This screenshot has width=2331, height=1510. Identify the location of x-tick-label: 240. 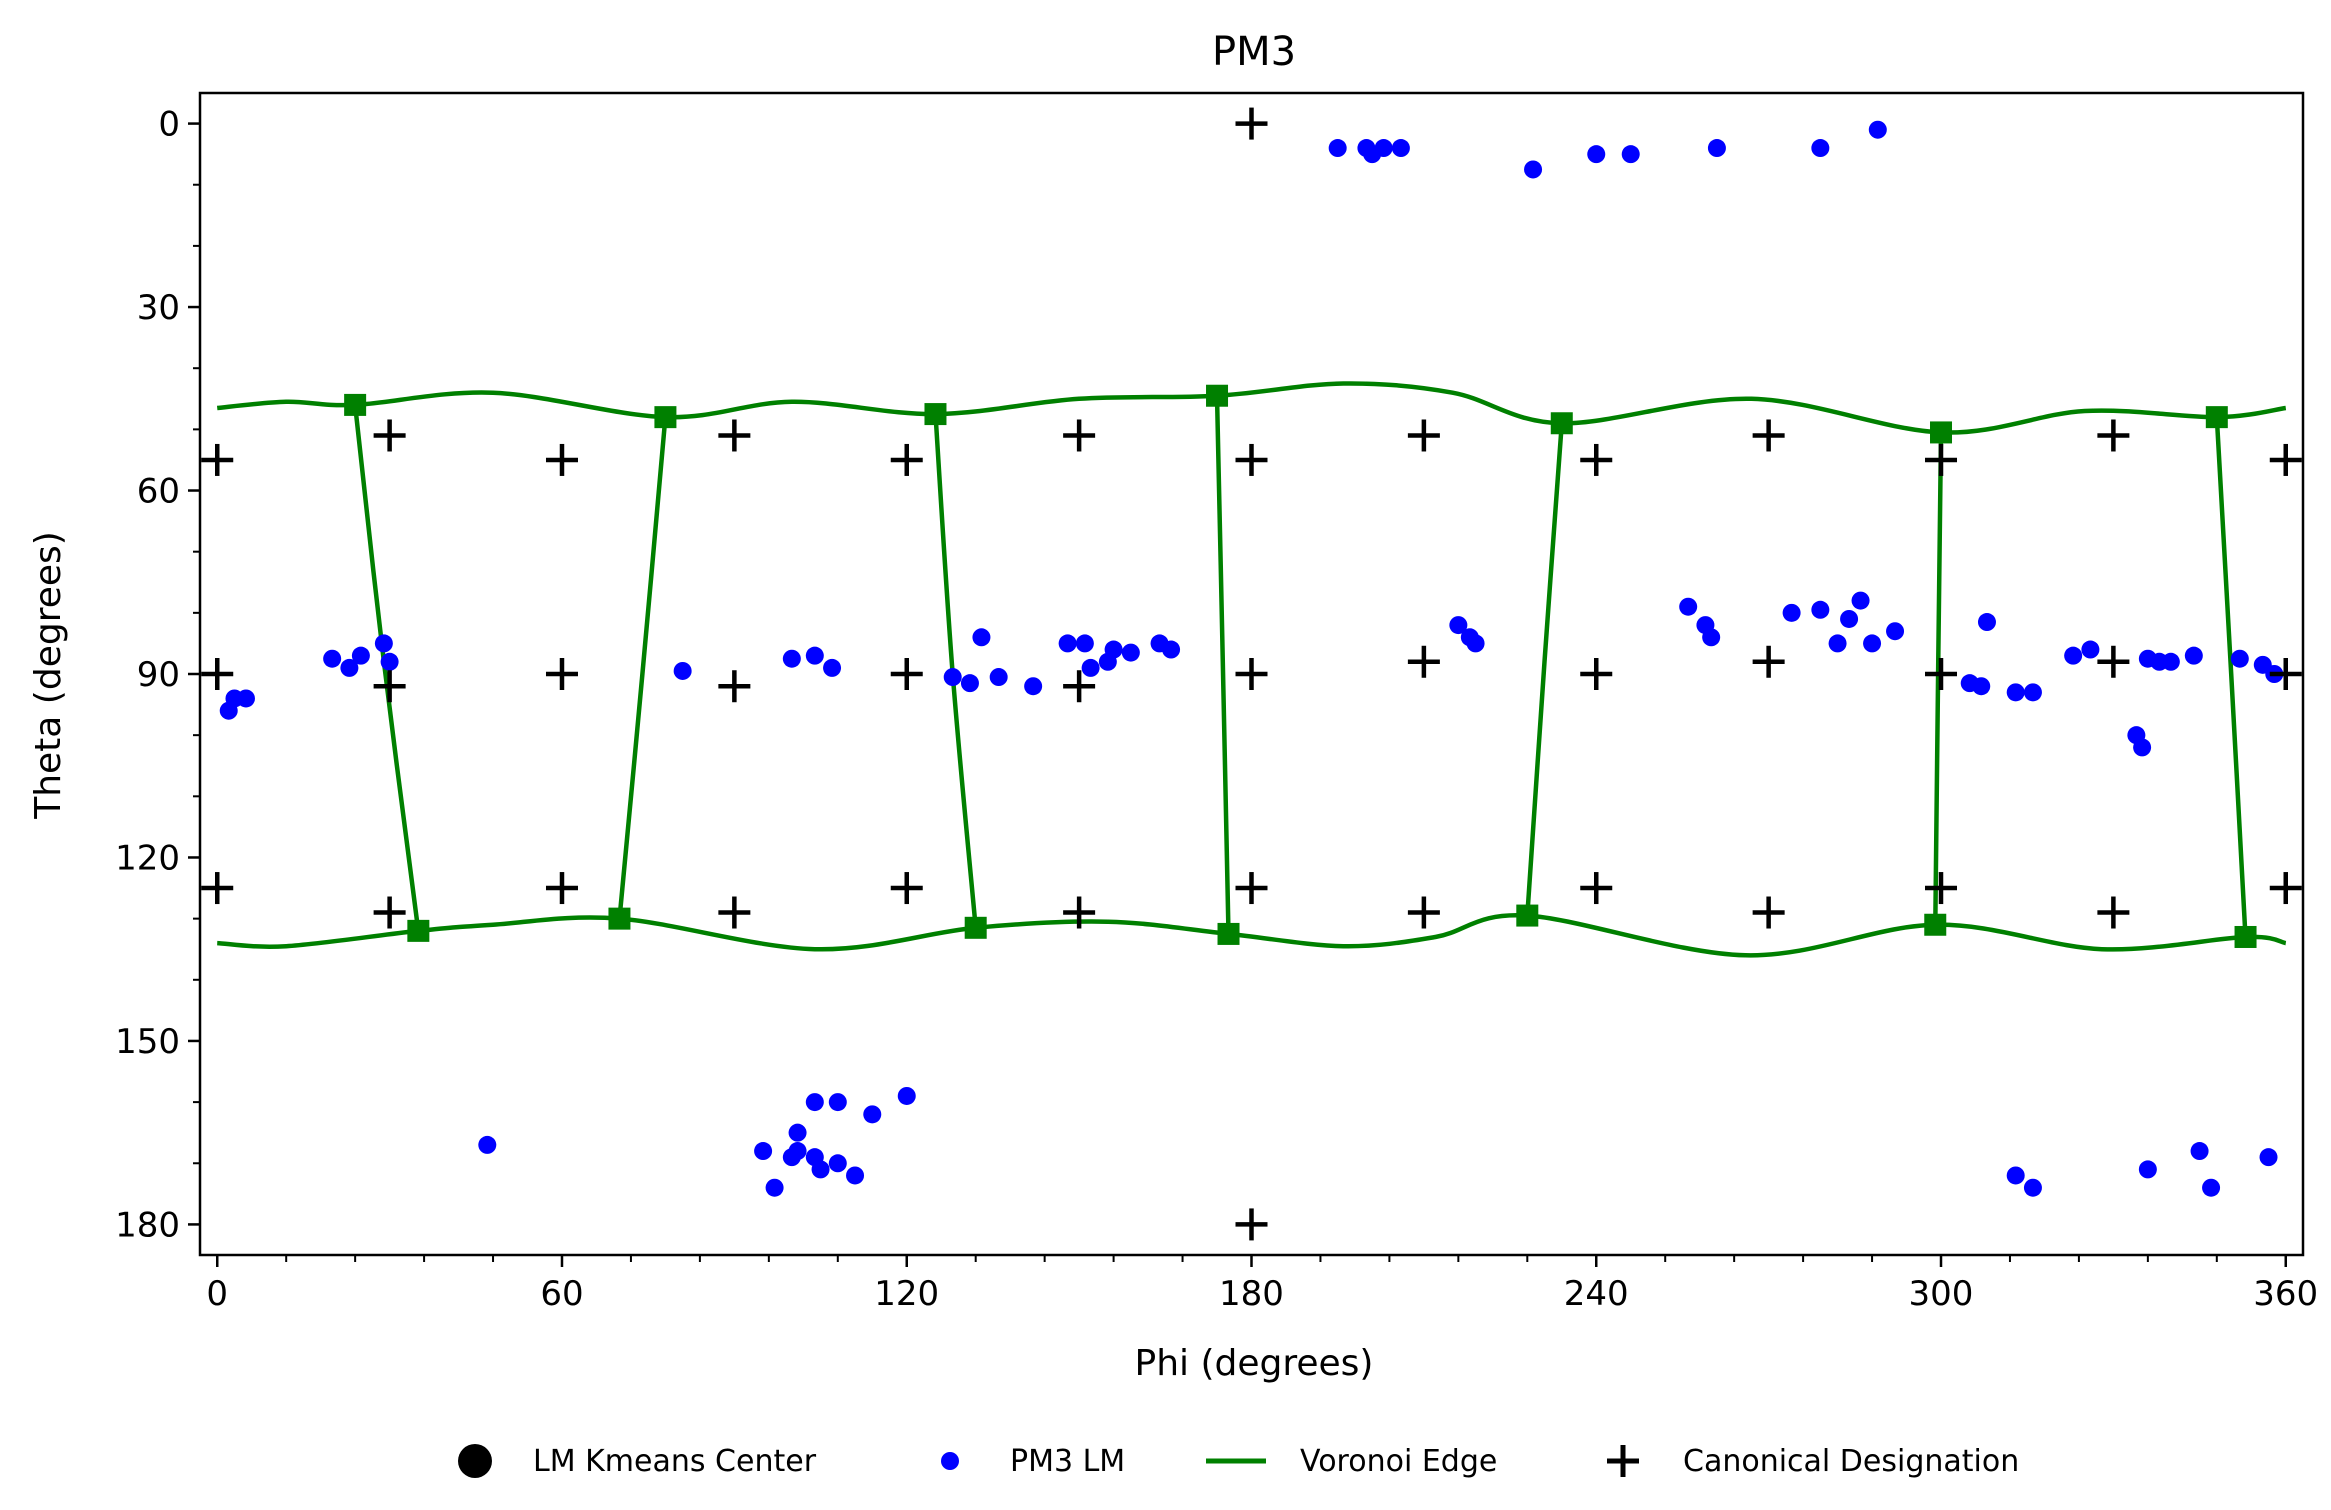
(1596, 1294).